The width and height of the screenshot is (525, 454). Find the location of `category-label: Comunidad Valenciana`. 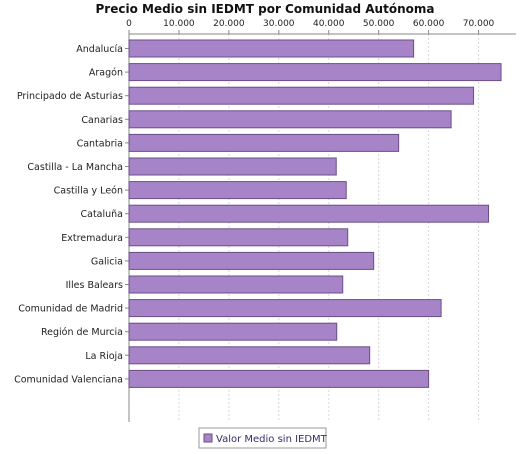

category-label: Comunidad Valenciana is located at coordinates (68, 379).